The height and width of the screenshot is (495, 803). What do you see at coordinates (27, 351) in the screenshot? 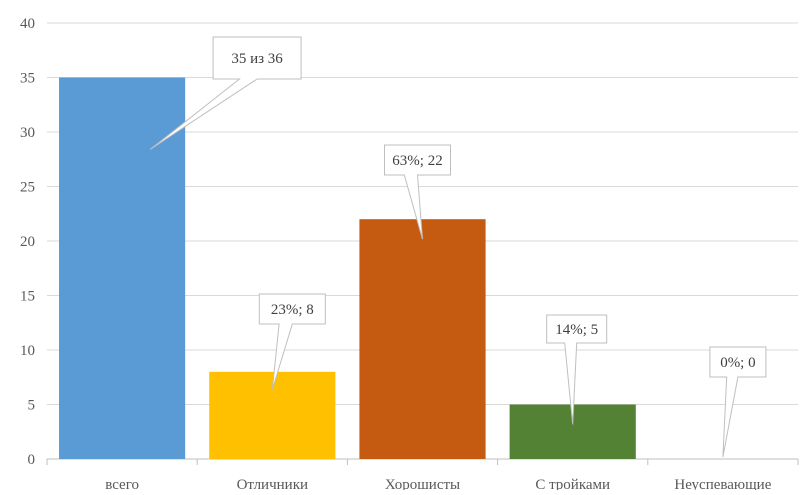
I see `y-tick-label: 10` at bounding box center [27, 351].